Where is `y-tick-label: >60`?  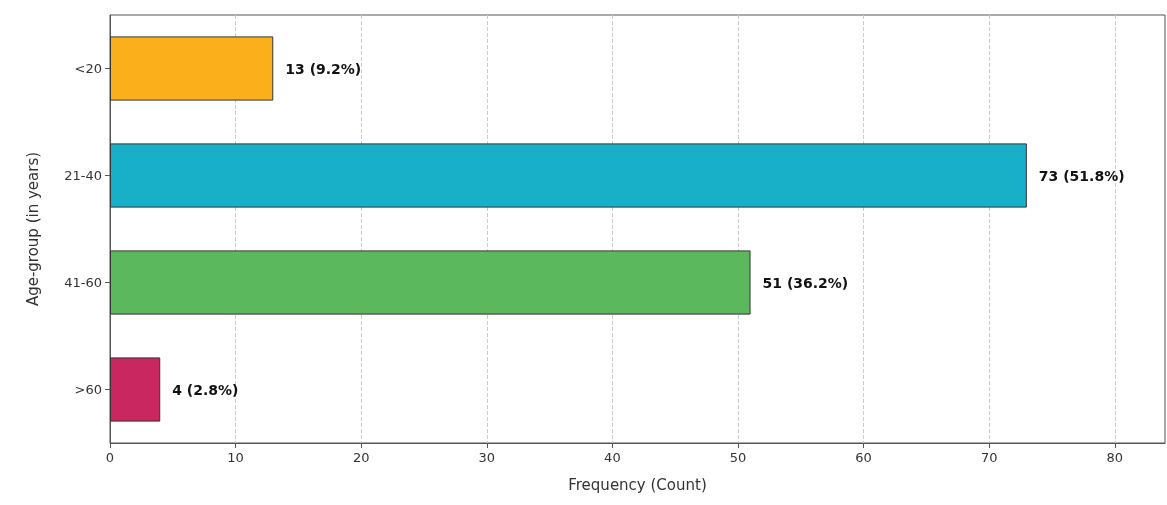 y-tick-label: >60 is located at coordinates (88, 389).